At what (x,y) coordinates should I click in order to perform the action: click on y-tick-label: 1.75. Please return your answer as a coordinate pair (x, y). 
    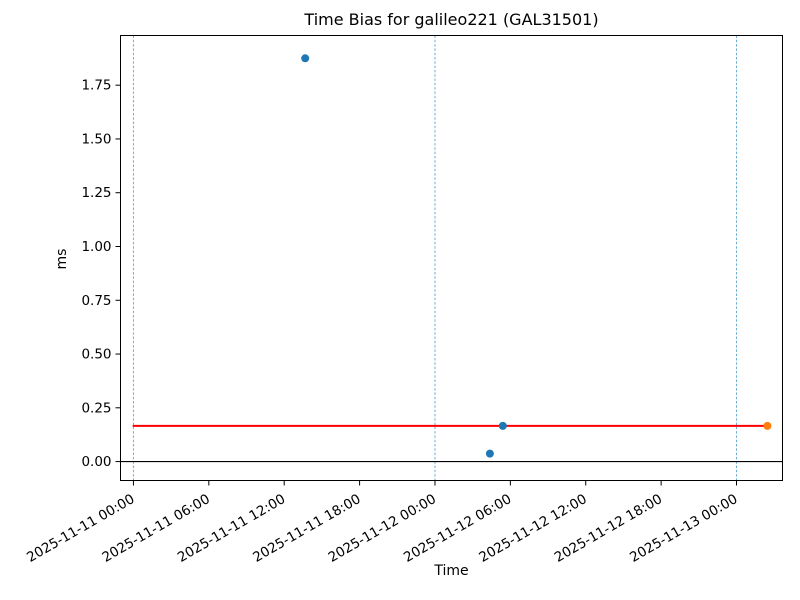
    Looking at the image, I should click on (96, 86).